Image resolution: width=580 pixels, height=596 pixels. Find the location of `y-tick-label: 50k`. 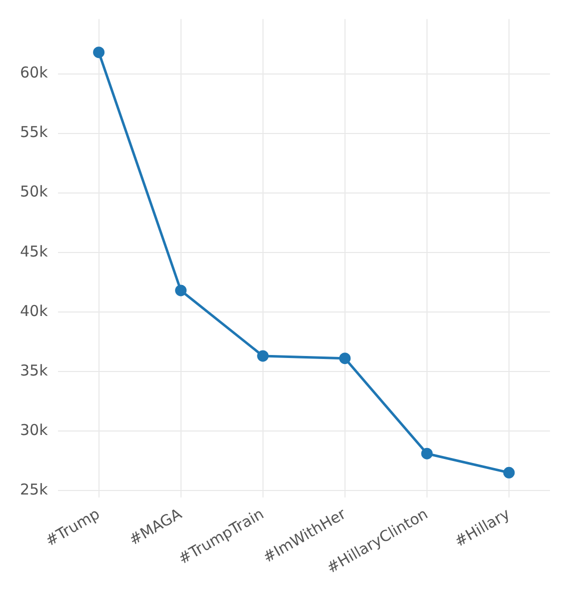

y-tick-label: 50k is located at coordinates (34, 191).